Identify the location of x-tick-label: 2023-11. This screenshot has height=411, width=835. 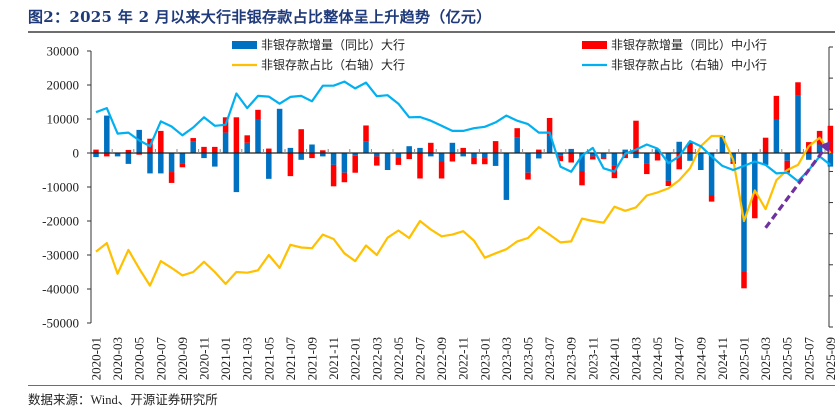
(592, 358).